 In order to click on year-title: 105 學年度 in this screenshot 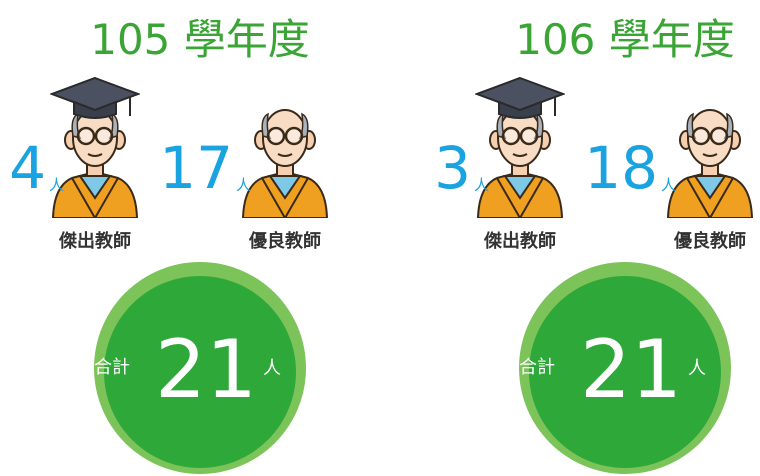, I will do `click(200, 39)`.